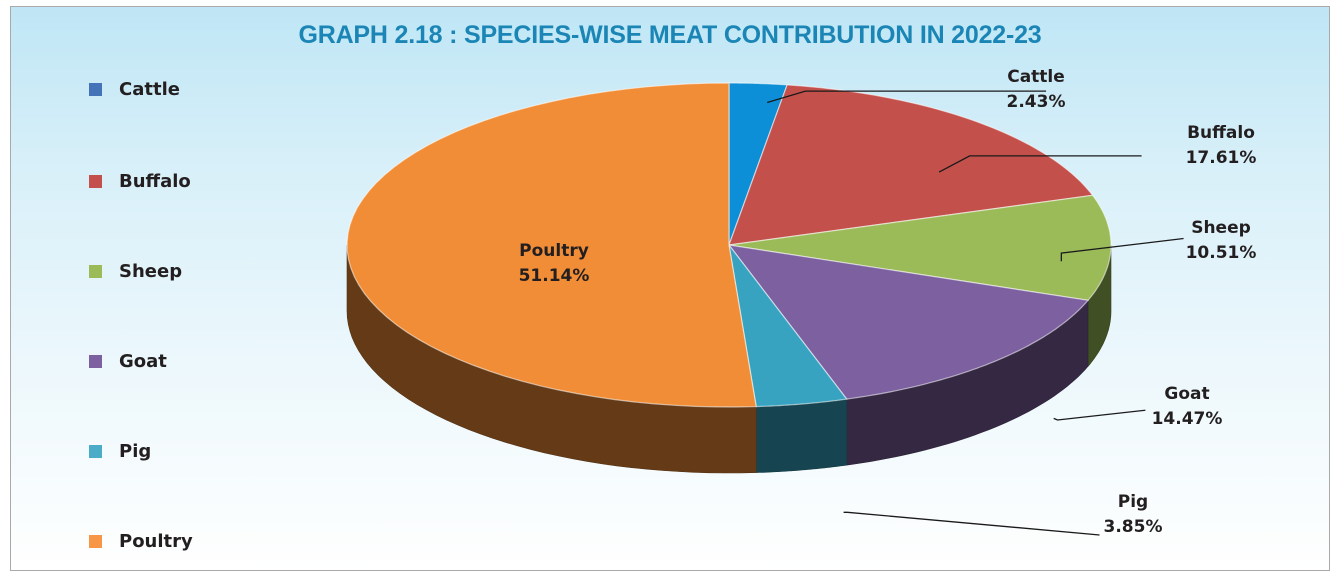 This screenshot has width=1335, height=573. Describe the element at coordinates (1122, 249) in the screenshot. I see `leader-line-sheep` at that location.